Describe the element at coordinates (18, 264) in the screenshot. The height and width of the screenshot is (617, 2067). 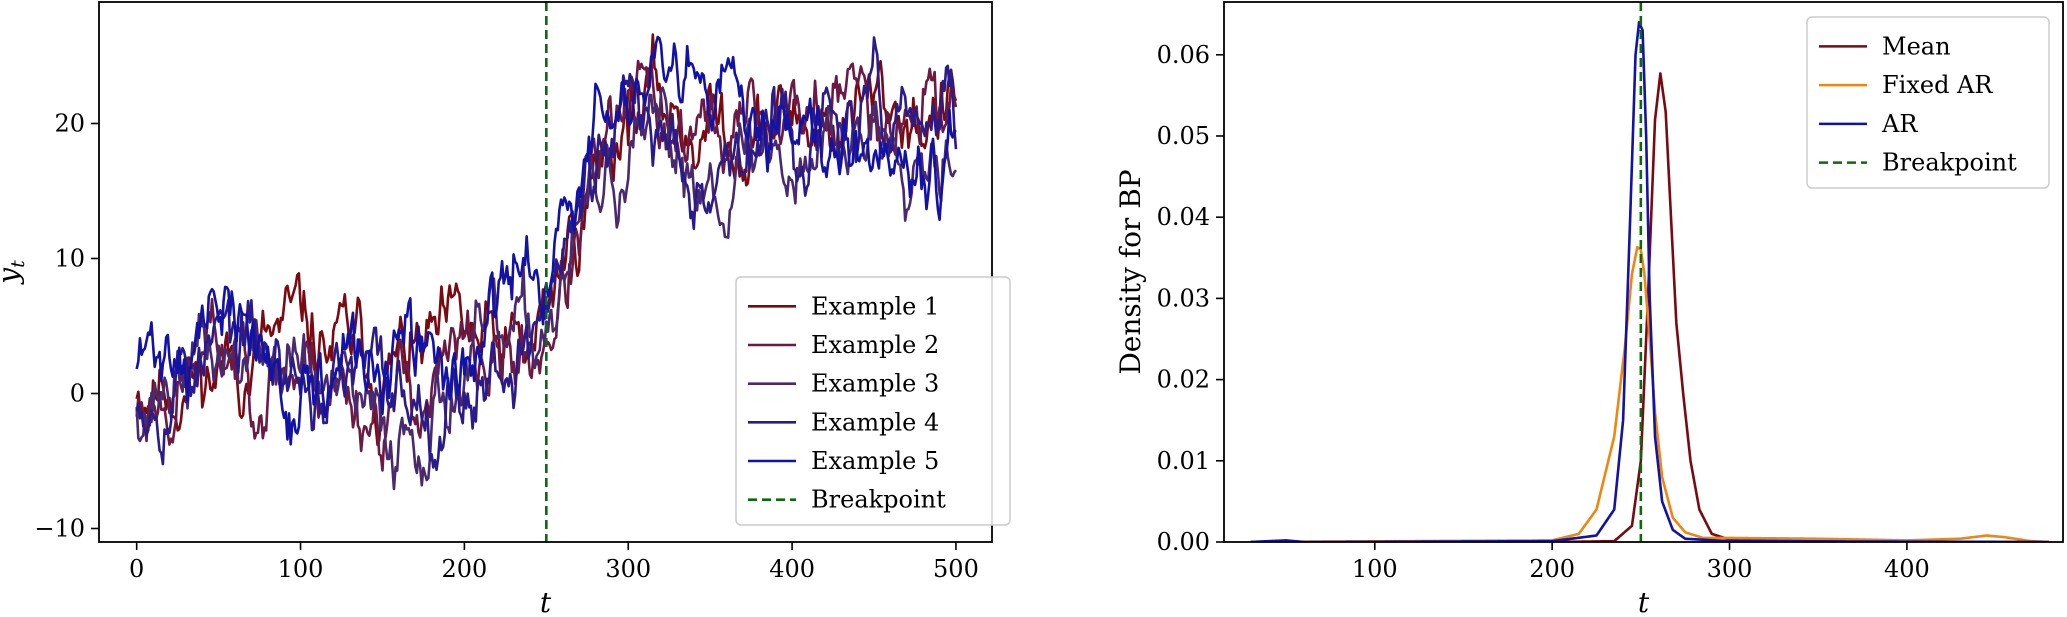
I see `y-label-subscript: t` at that location.